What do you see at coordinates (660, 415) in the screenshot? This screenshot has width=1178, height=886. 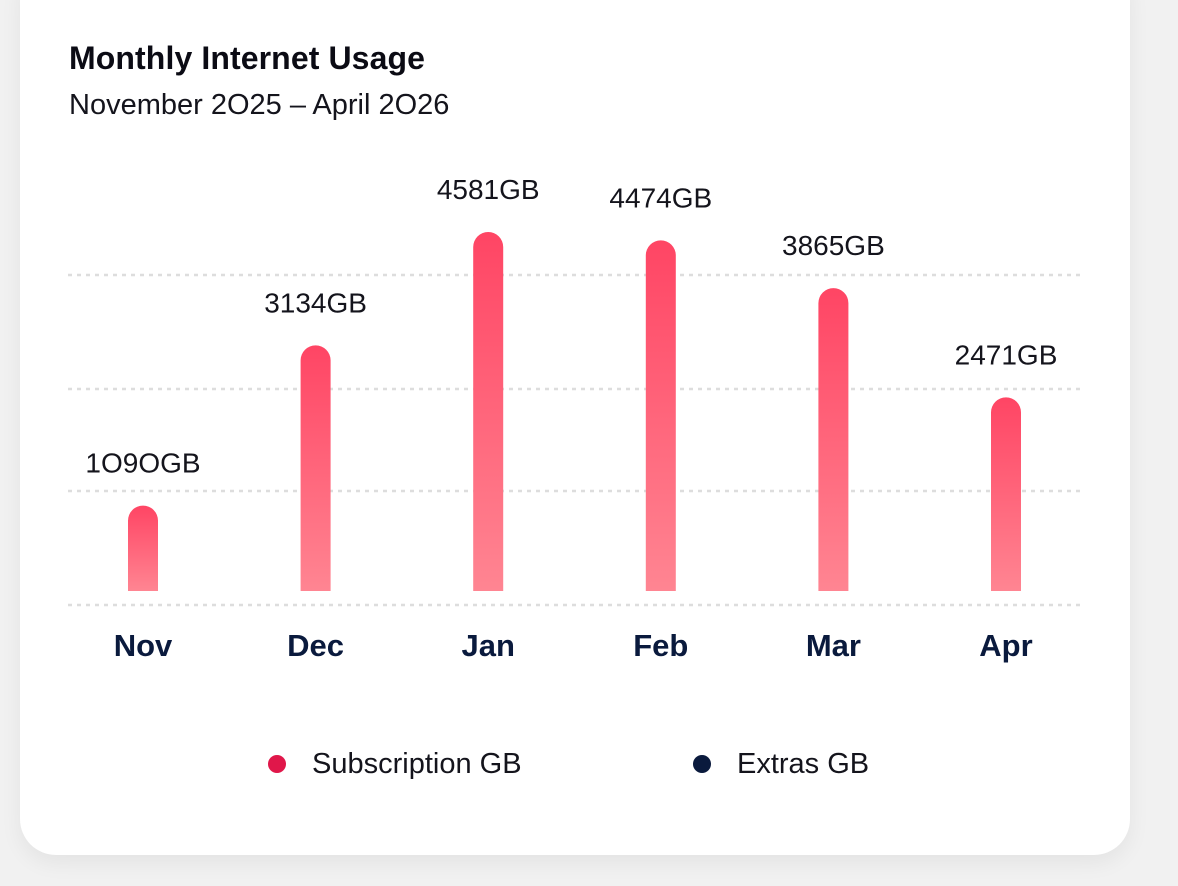 I see `bar-feb` at bounding box center [660, 415].